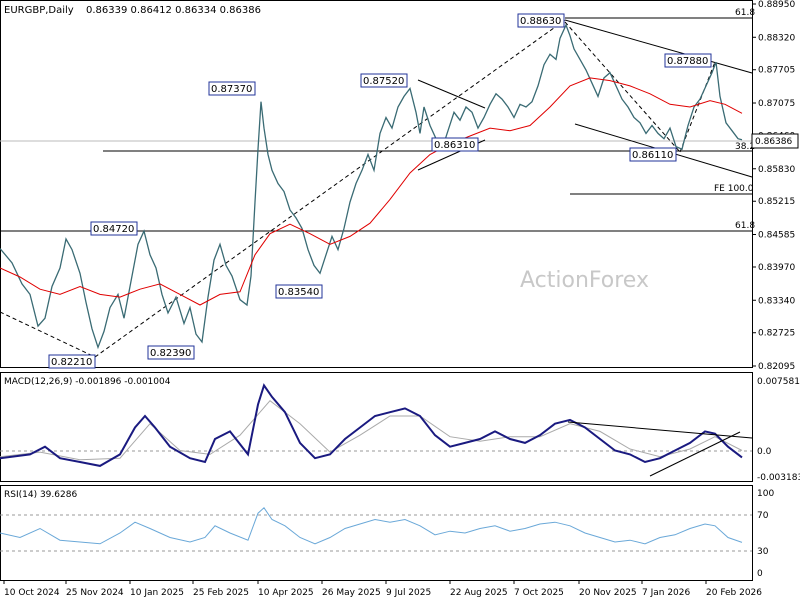  Describe the element at coordinates (745, 13) in the screenshot. I see `fib-label-618-top: 61.8` at that location.